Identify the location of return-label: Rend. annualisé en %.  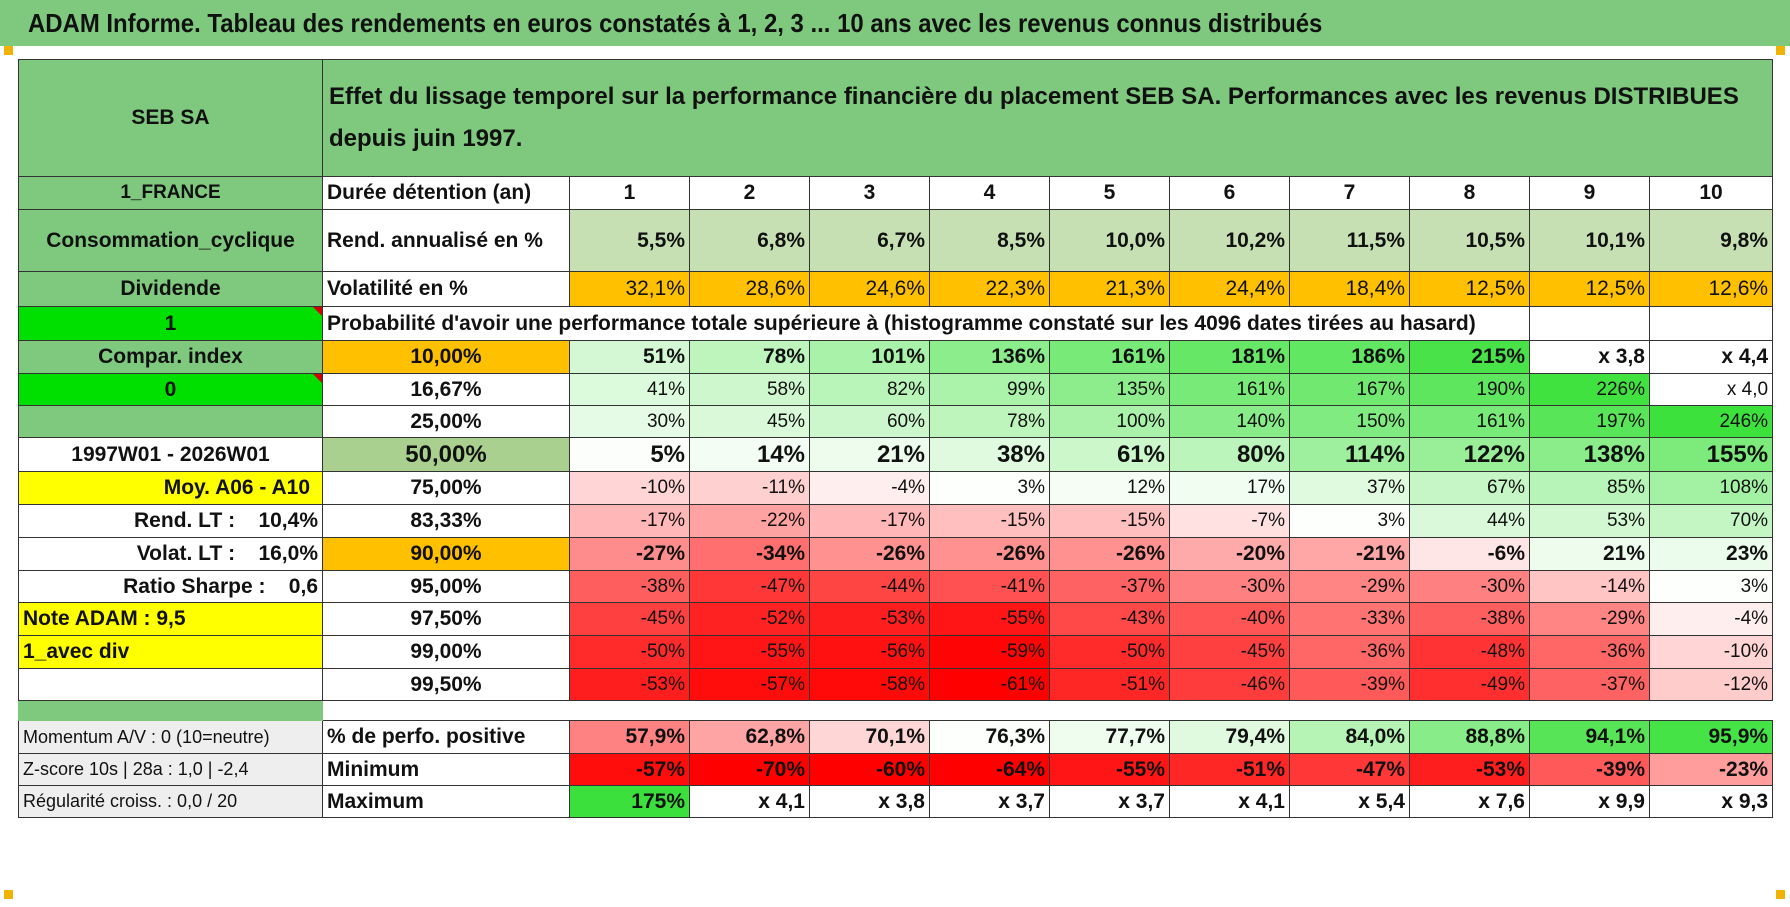
(446, 240).